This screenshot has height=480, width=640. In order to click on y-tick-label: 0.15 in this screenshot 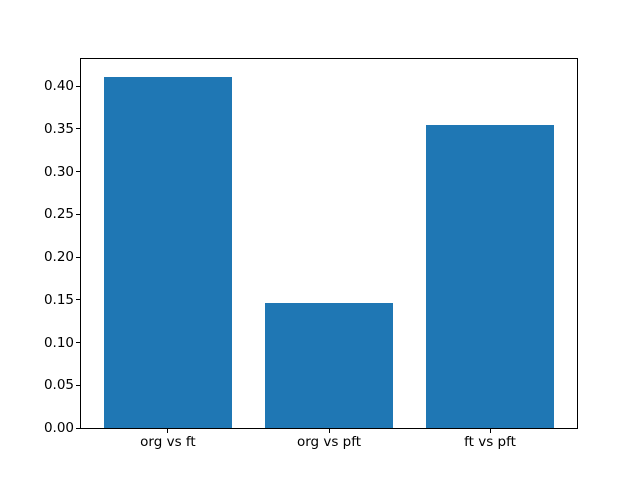, I will do `click(58, 299)`.